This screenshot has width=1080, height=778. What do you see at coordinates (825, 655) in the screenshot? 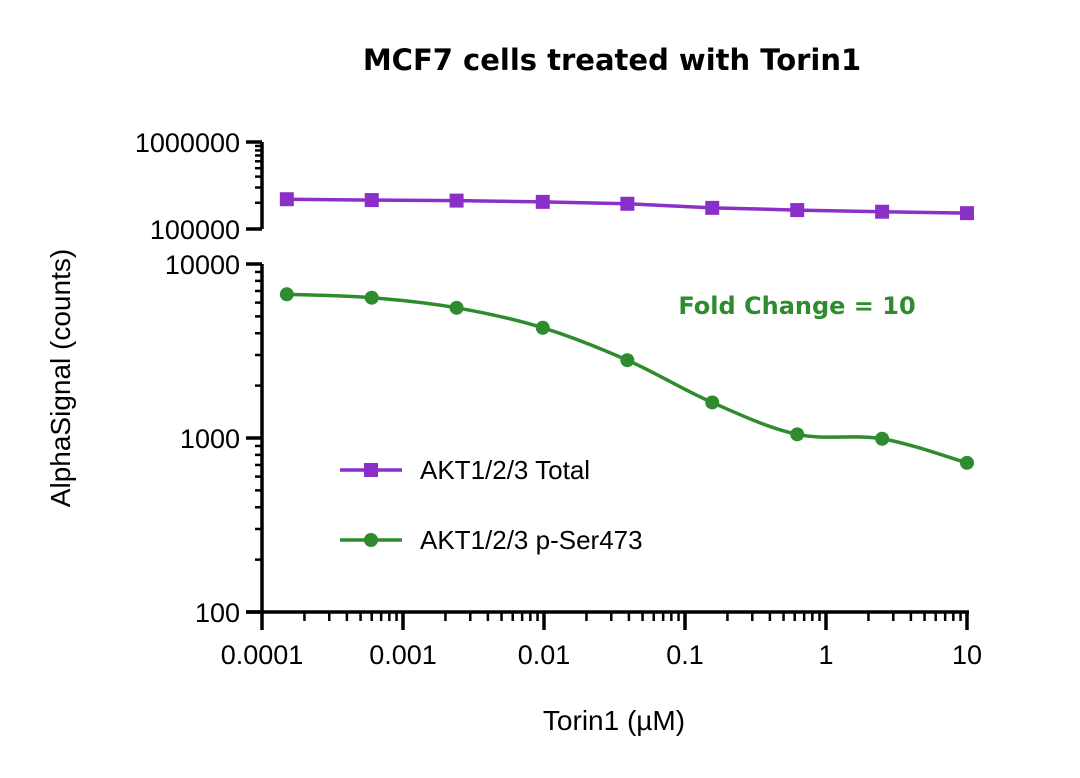
I see `x-tick-label: 1` at bounding box center [825, 655].